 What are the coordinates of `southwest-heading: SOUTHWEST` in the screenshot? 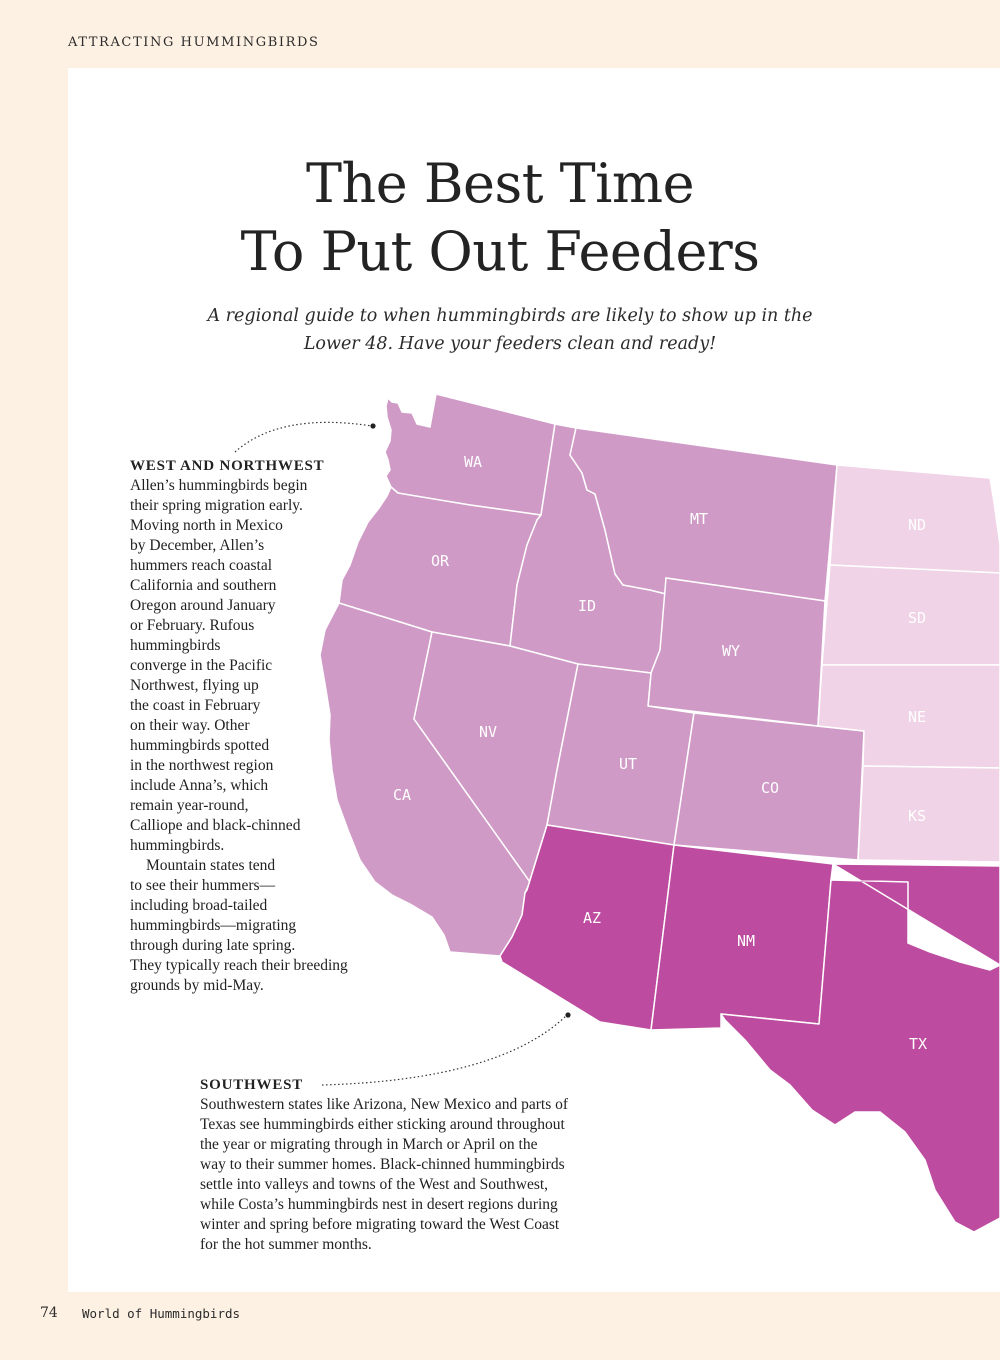 It's located at (252, 1085).